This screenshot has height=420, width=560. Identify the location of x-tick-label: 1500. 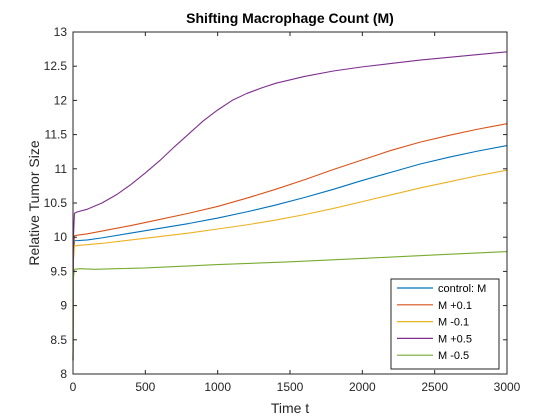
(290, 387).